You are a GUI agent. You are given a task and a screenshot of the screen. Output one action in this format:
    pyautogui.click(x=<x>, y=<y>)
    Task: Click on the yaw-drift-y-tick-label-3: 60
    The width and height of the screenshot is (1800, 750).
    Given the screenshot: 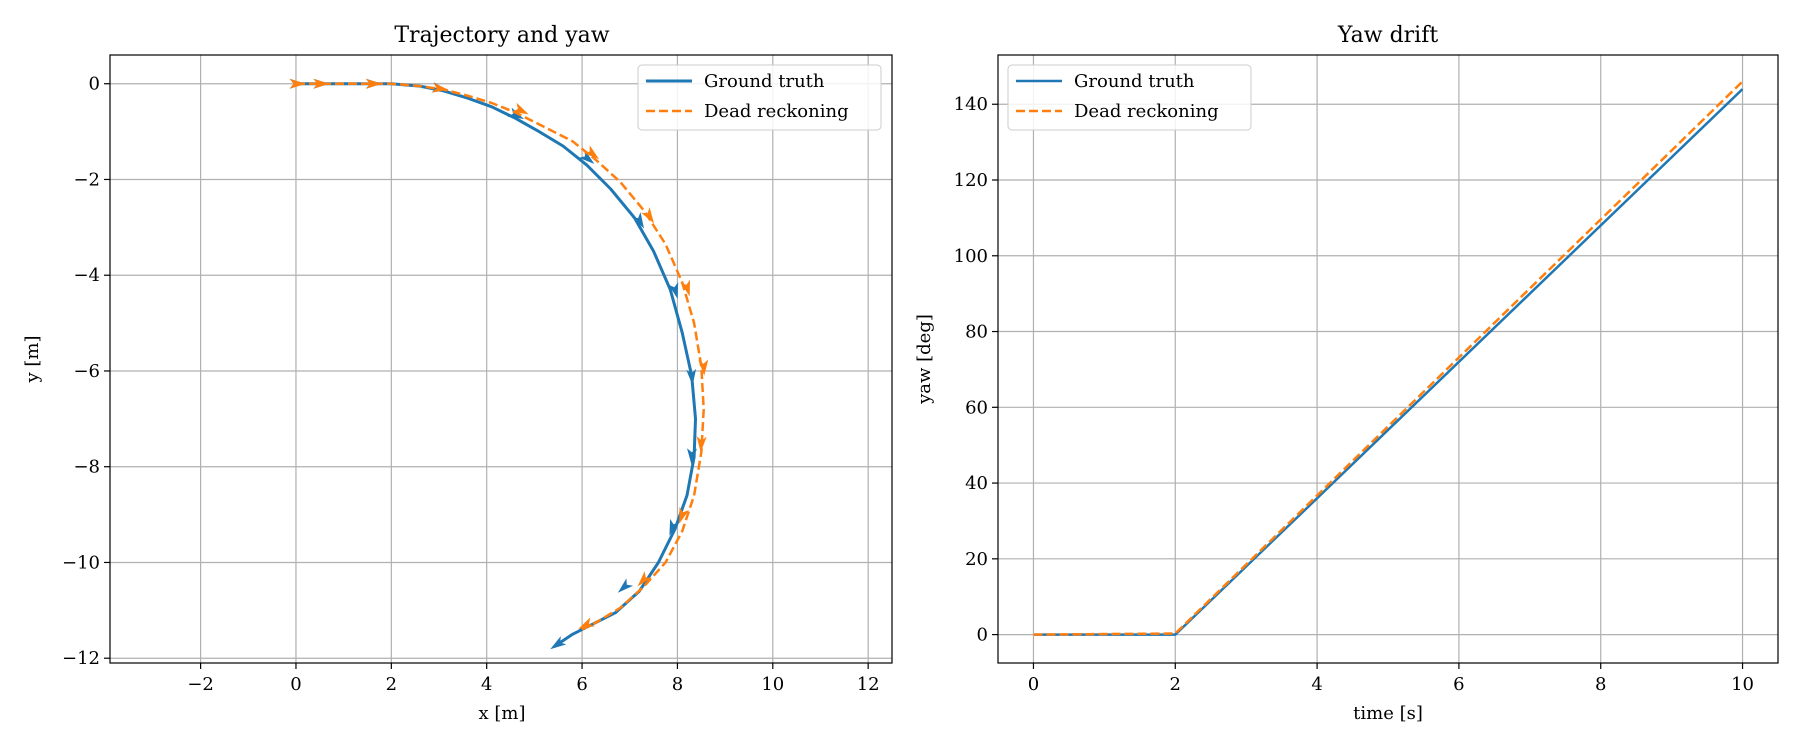 What is the action you would take?
    pyautogui.click(x=976, y=407)
    